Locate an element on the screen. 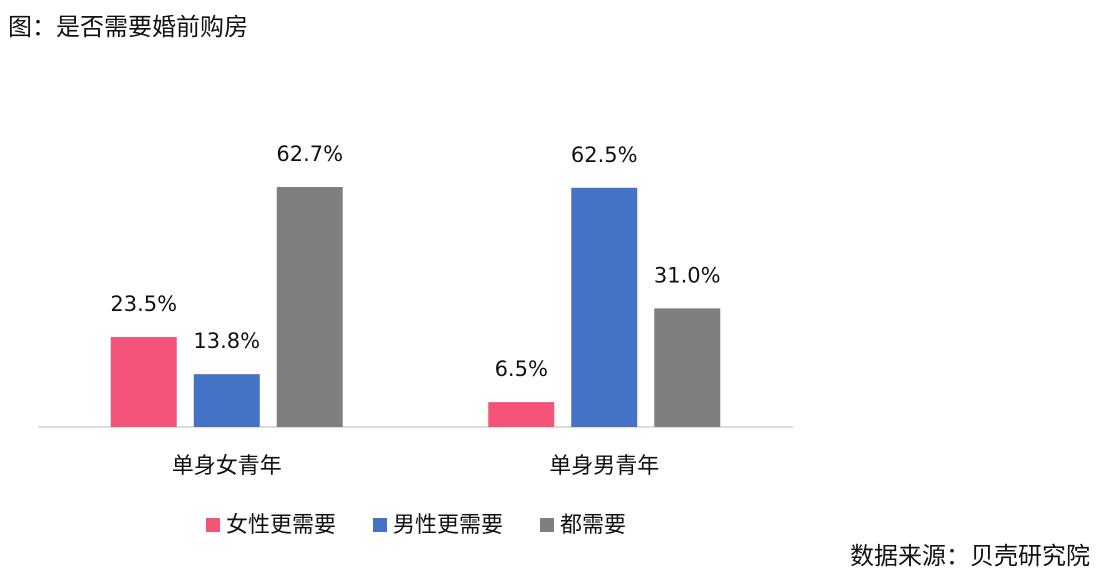 Image resolution: width=1098 pixels, height=586 pixels. x-tick-label: 单身男青年 is located at coordinates (604, 466).